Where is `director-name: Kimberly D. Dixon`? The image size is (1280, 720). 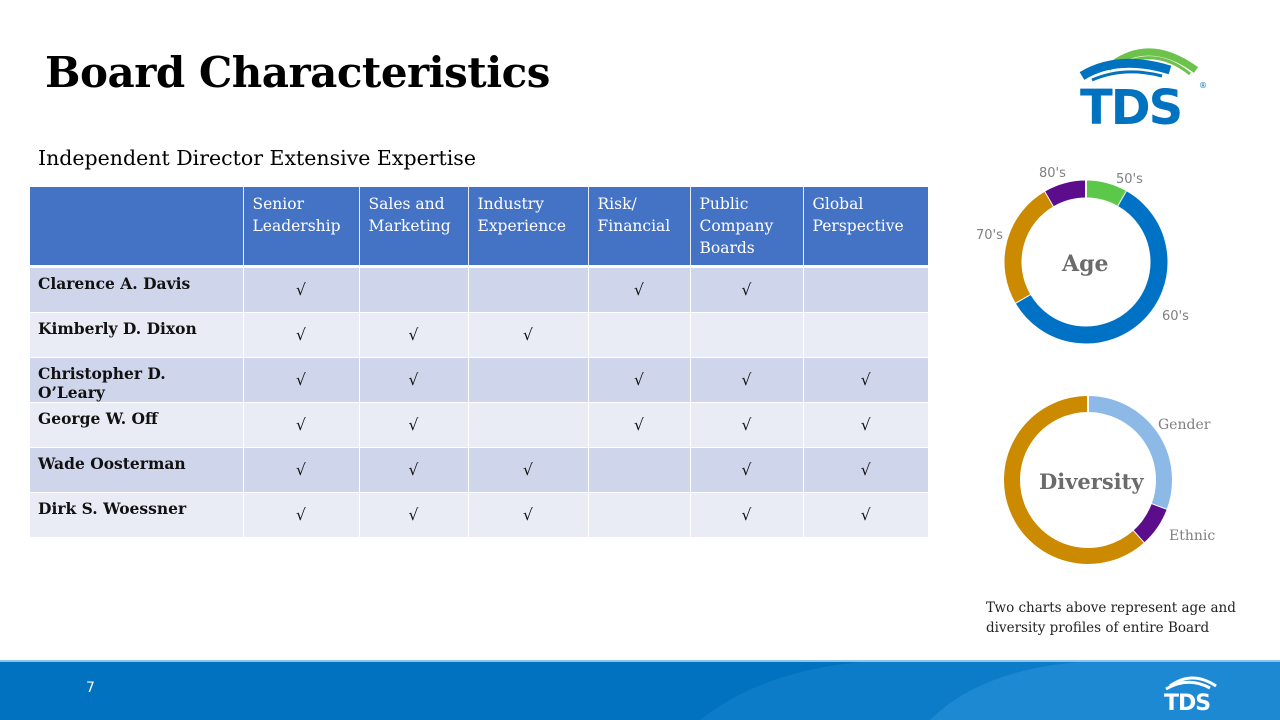
director-name: Kimberly D. Dixon is located at coordinates (137, 335).